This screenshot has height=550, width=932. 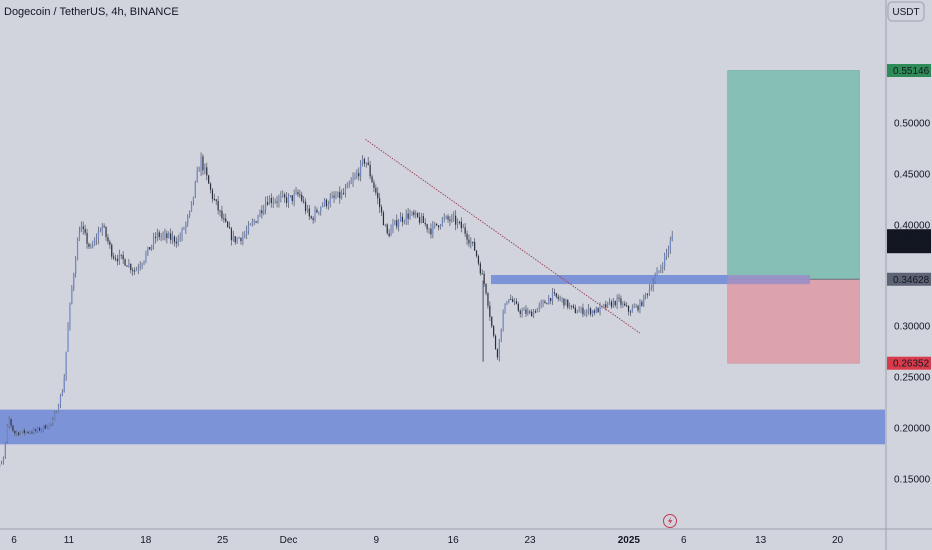 What do you see at coordinates (503, 236) in the screenshot?
I see `trendline` at bounding box center [503, 236].